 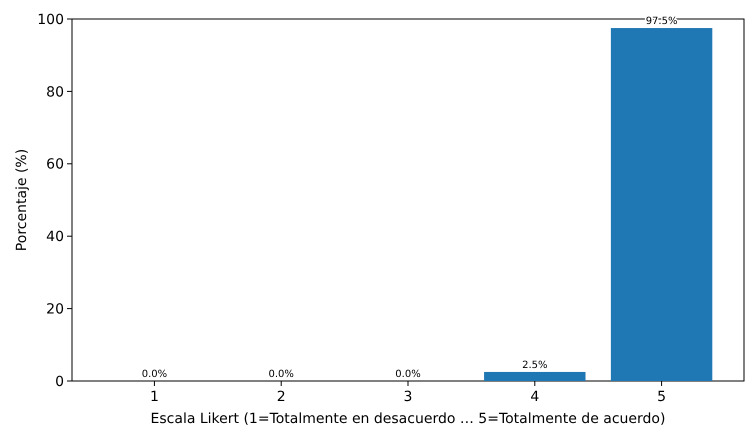 I want to click on data-label: 2.5%, so click(x=535, y=365).